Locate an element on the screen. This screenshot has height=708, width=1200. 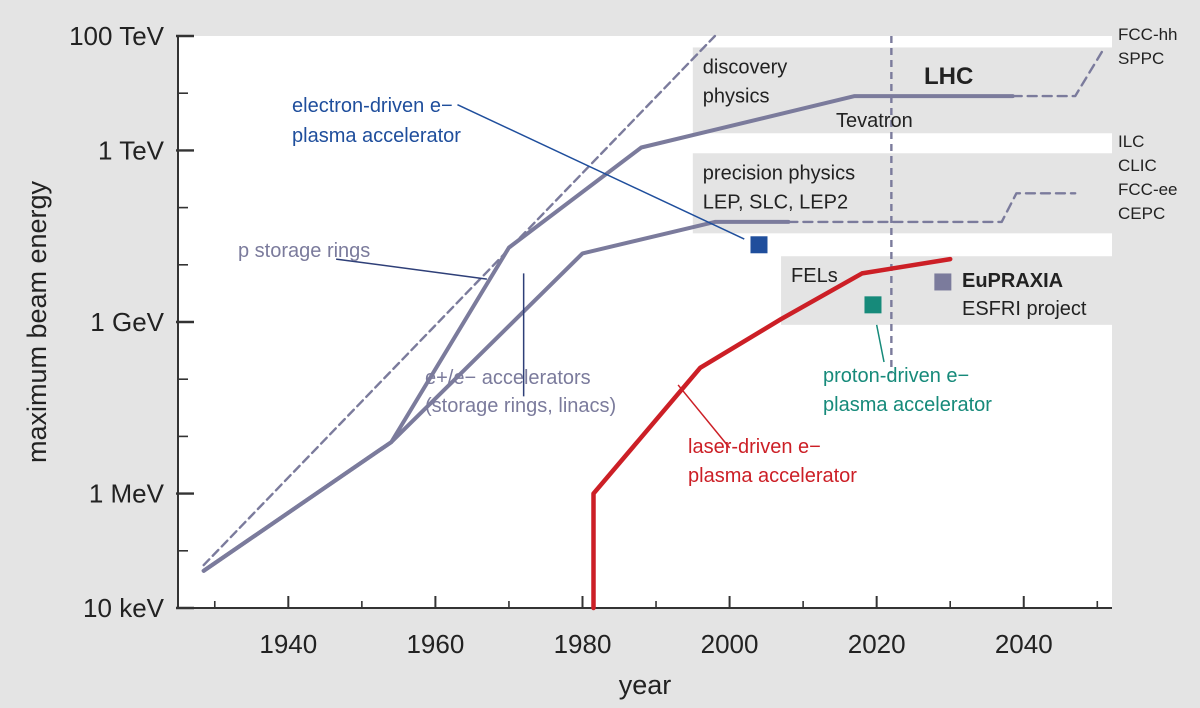
p-storage-label: p storage rings is located at coordinates (304, 251).